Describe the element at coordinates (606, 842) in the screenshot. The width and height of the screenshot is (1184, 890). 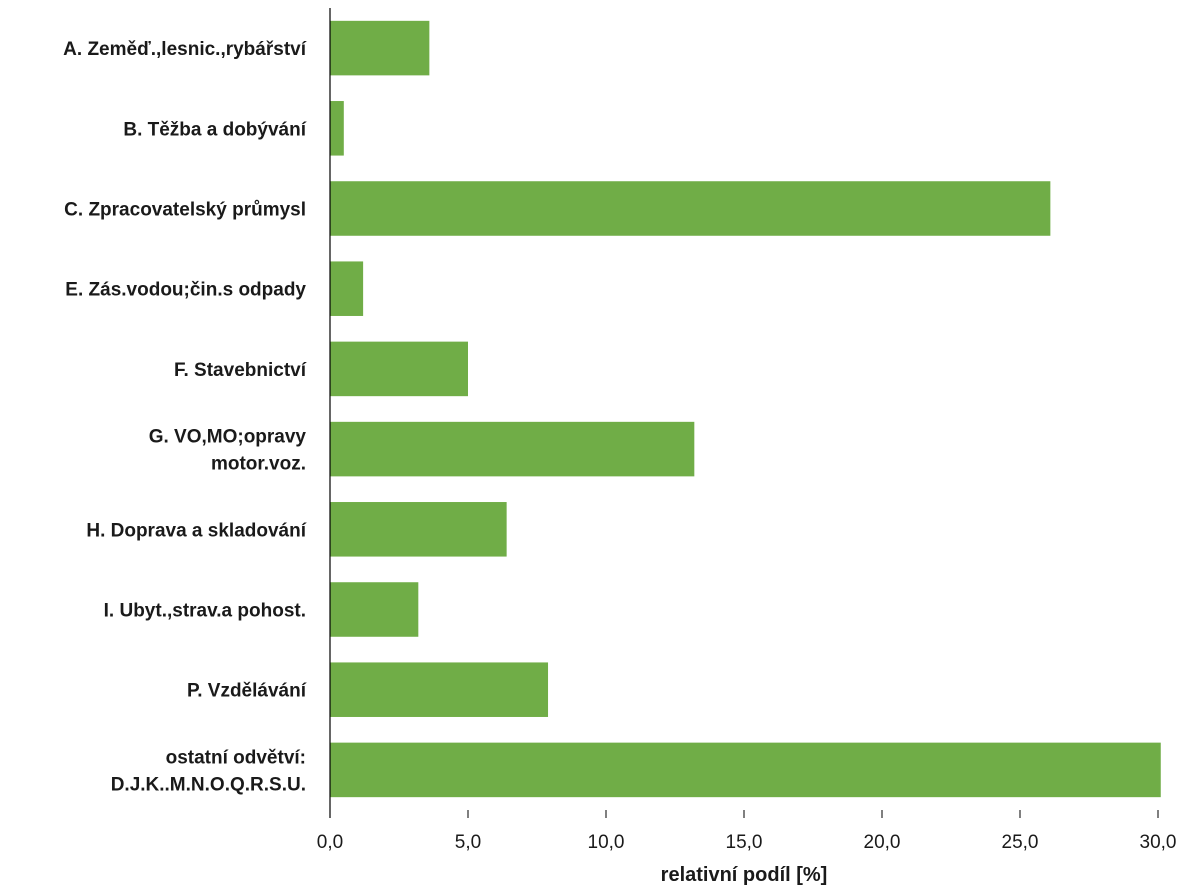
I see `x-tick-label: 10,0` at that location.